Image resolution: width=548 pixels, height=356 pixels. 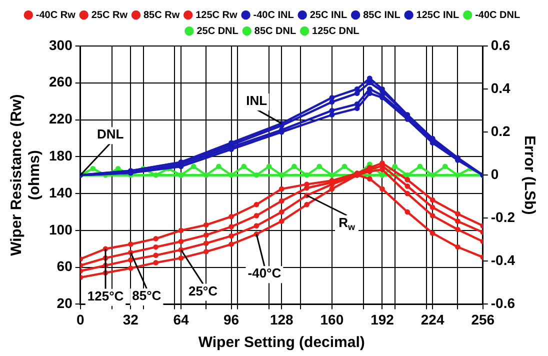 I want to click on y2-tick-label: -0.4, so click(x=503, y=260).